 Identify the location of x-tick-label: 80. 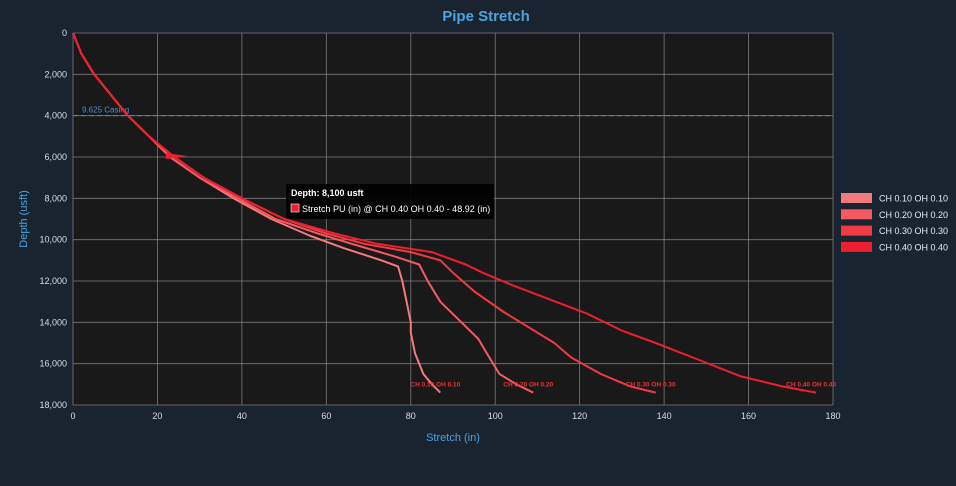
(411, 416).